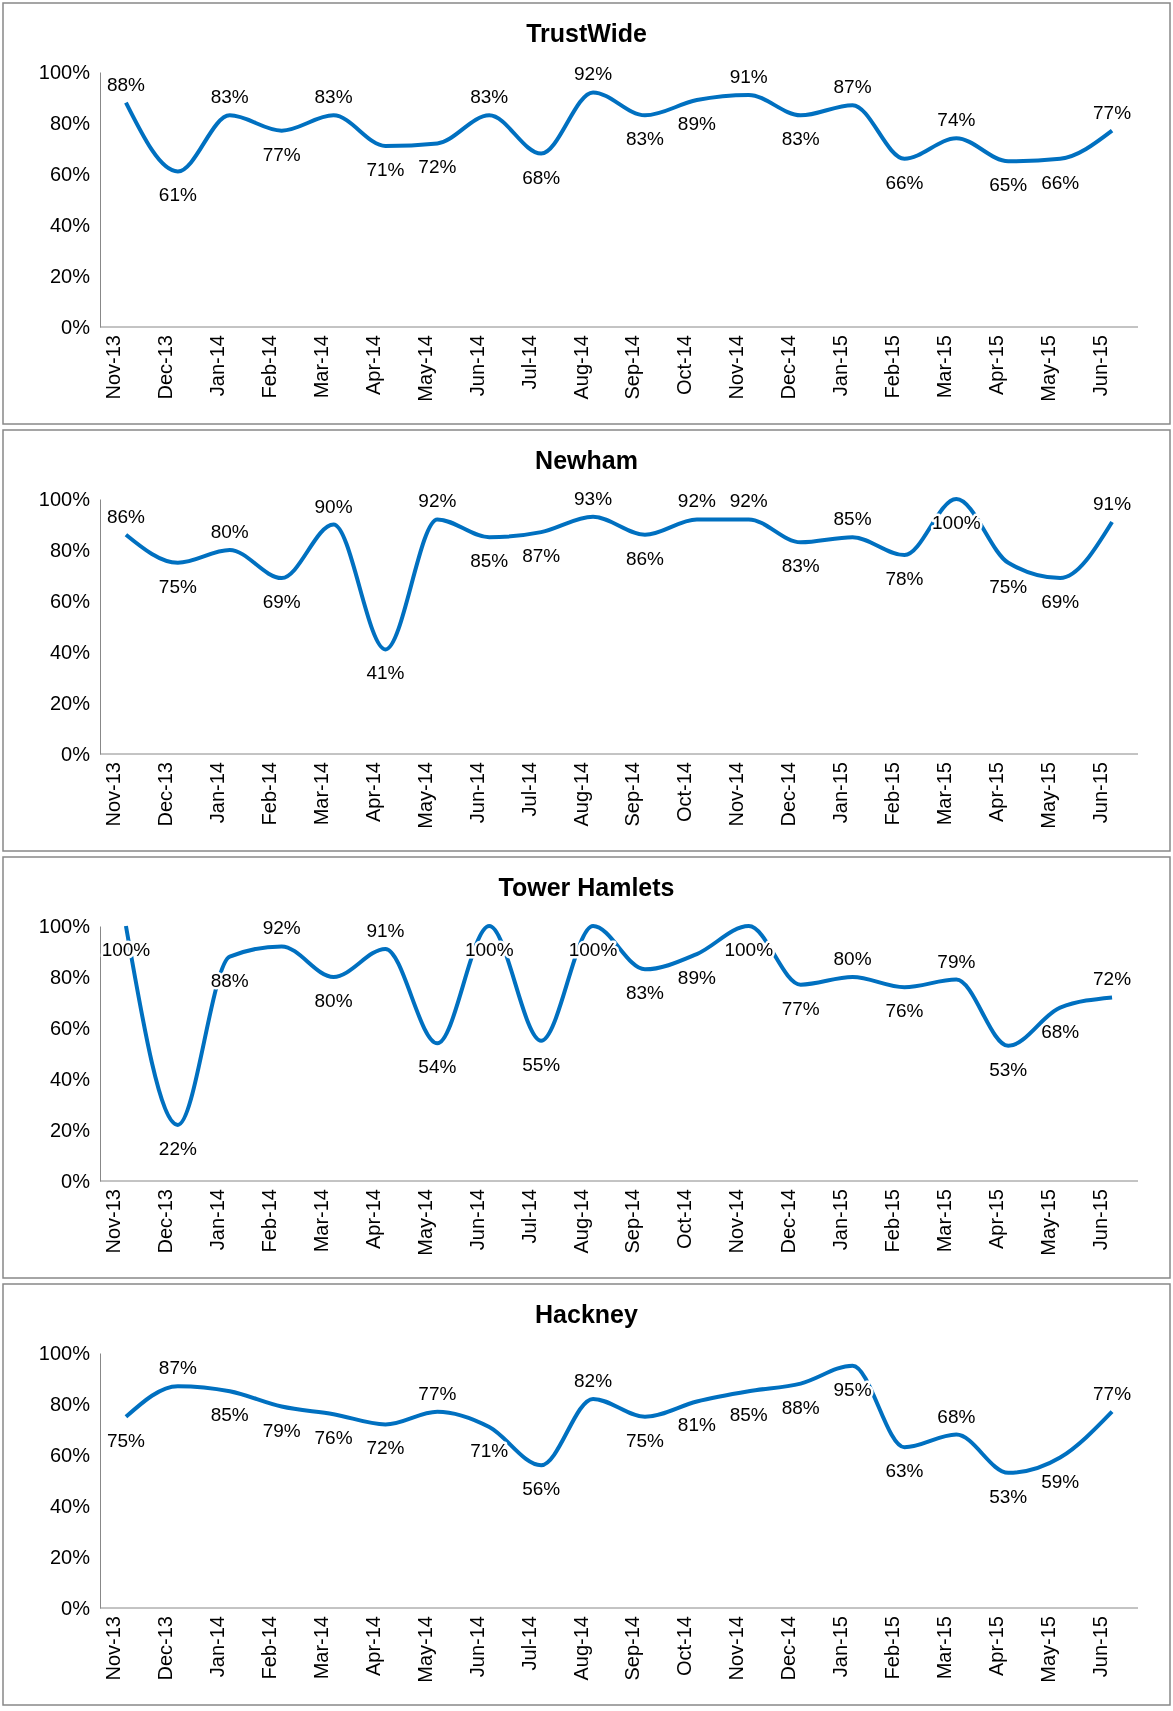 Image resolution: width=1173 pixels, height=1711 pixels. Describe the element at coordinates (904, 579) in the screenshot. I see `data-label: 78%` at that location.